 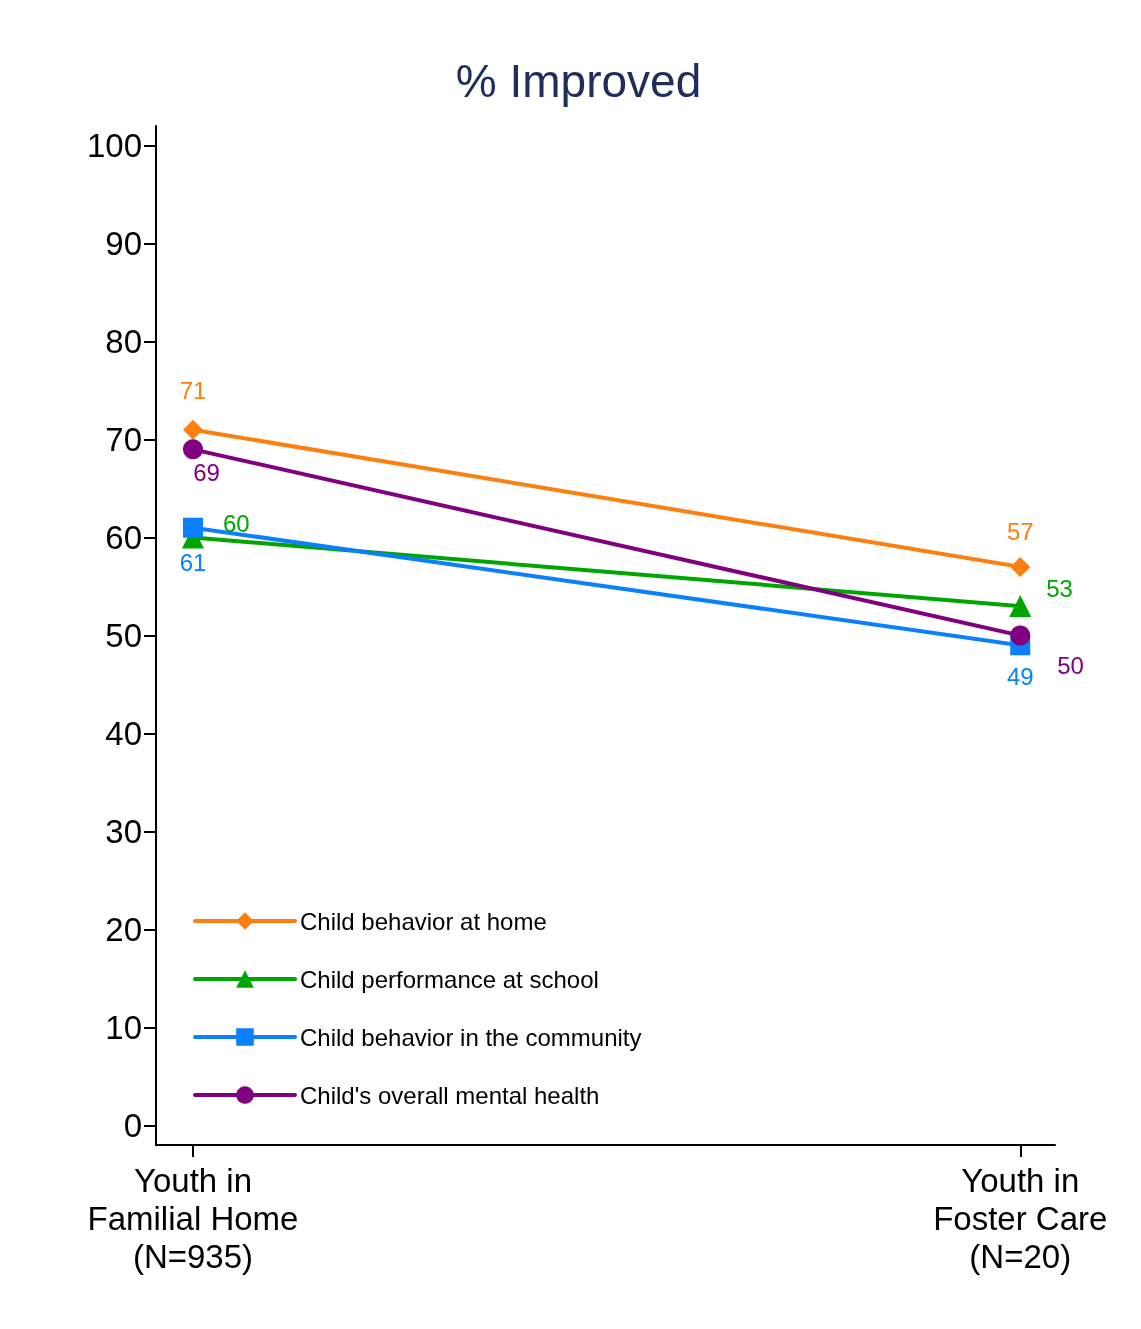 What do you see at coordinates (578, 81) in the screenshot?
I see `chart-title: % Improved` at bounding box center [578, 81].